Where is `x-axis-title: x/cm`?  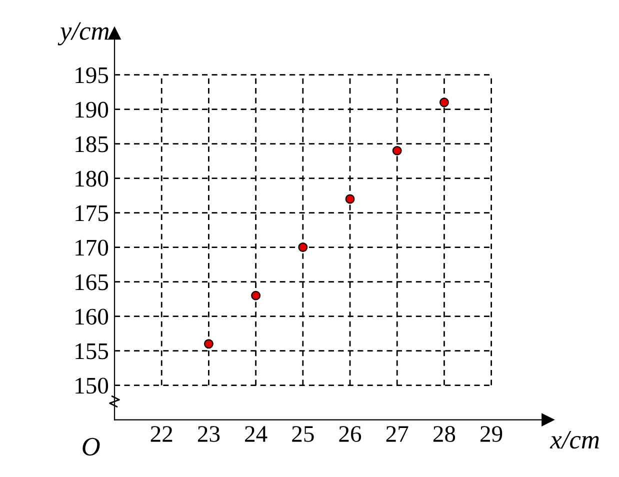
x-axis-title: x/cm is located at coordinates (574, 440).